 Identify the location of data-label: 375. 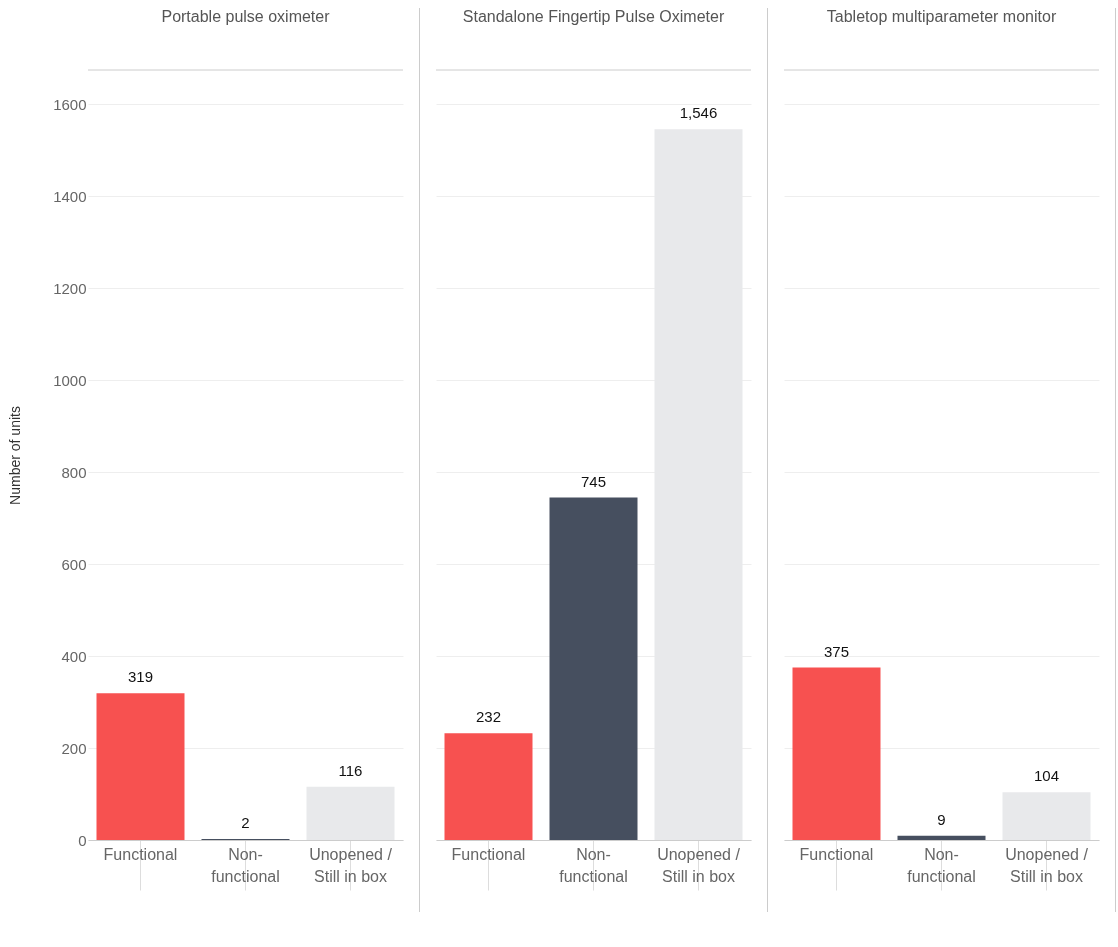
(836, 651).